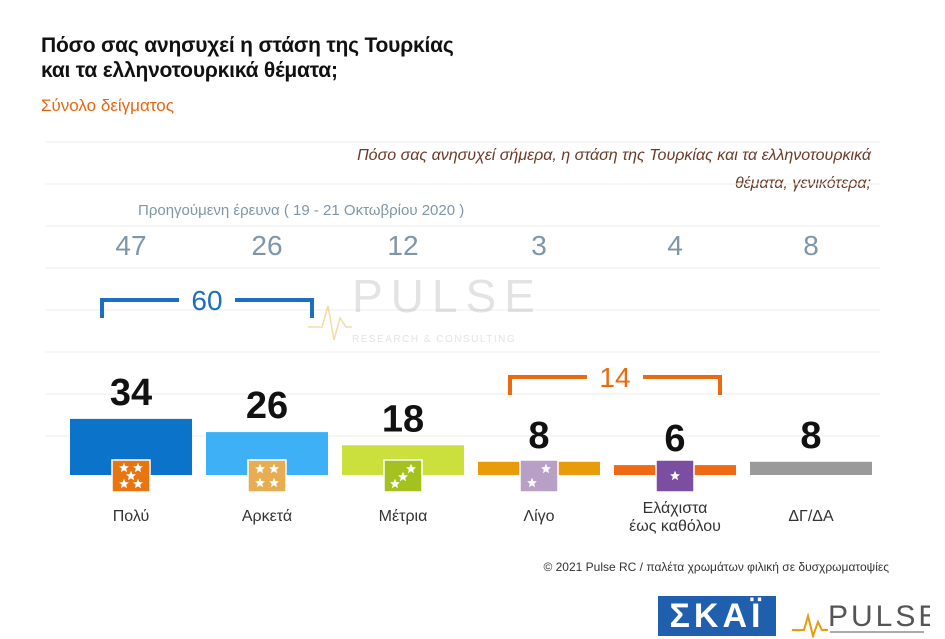  Describe the element at coordinates (675, 245) in the screenshot. I see `previous-value-label: 4` at that location.